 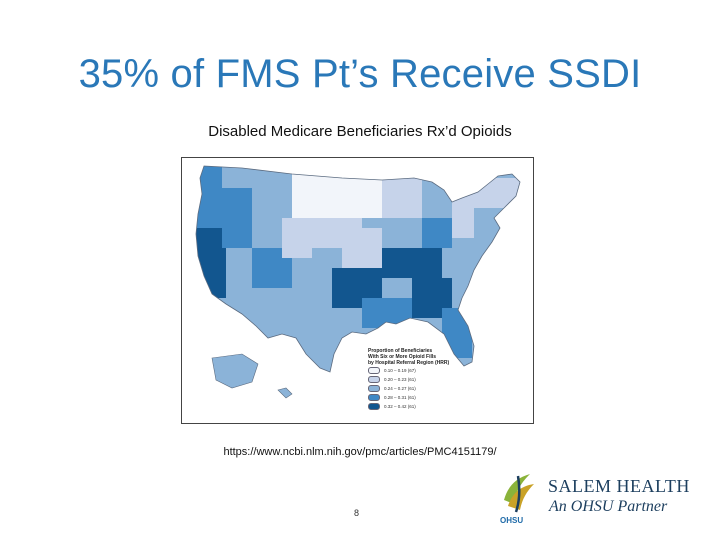 I want to click on slide-title: 35% of FMS Pt’s Receive SSDI, so click(x=360, y=74).